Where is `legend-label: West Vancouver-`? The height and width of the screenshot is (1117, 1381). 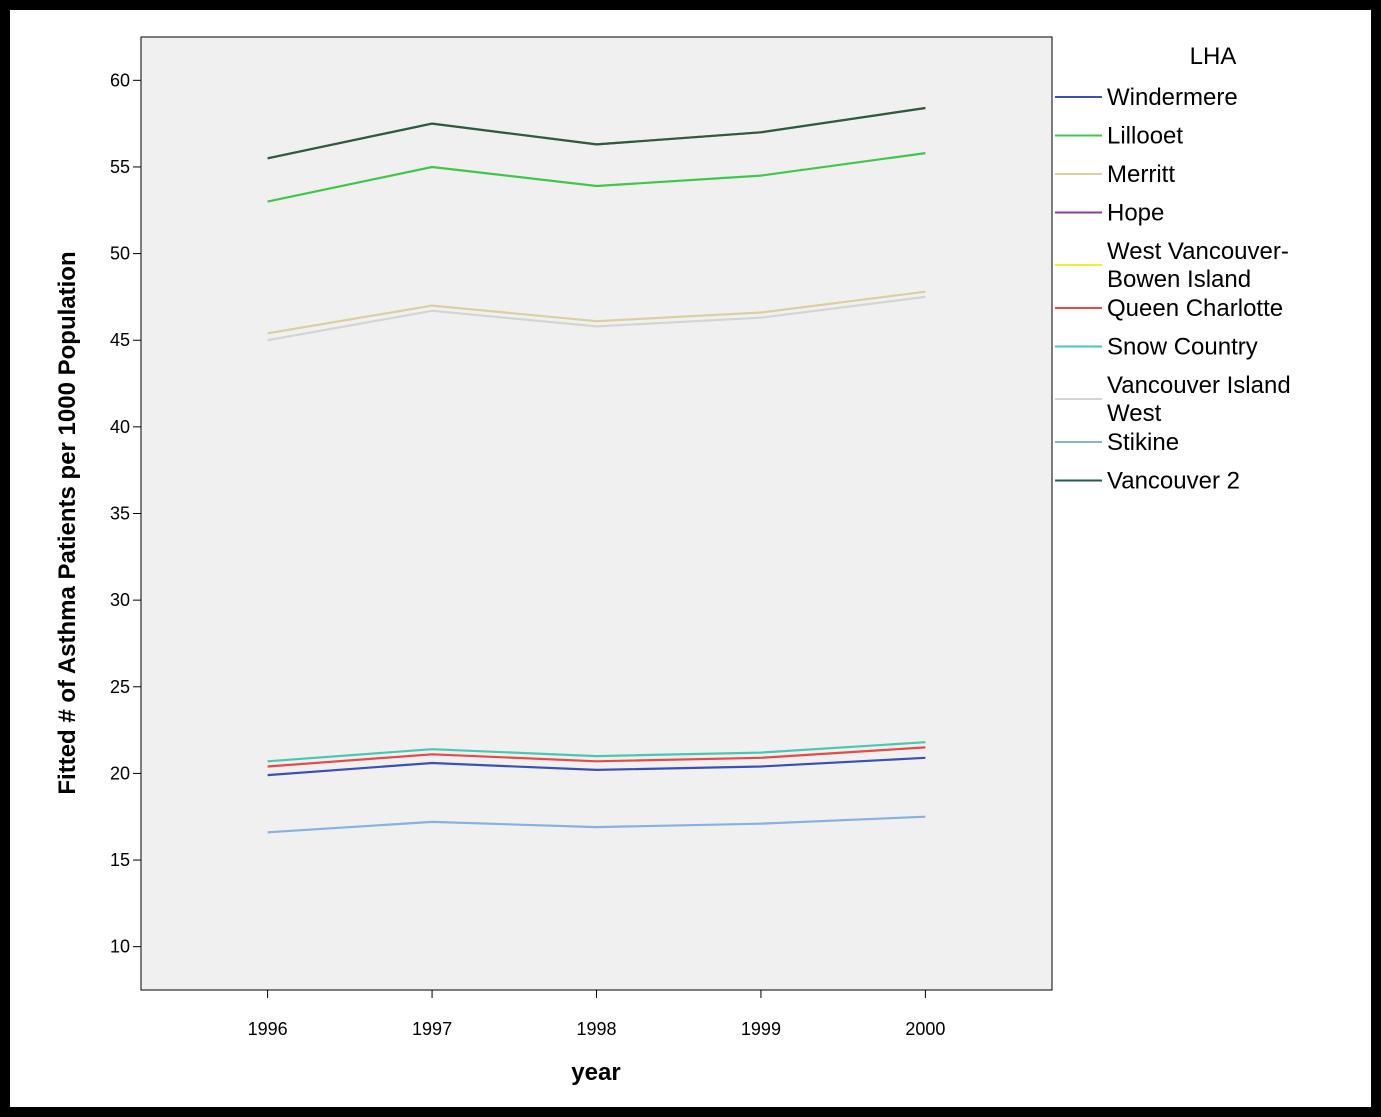
legend-label: West Vancouver- is located at coordinates (1198, 251).